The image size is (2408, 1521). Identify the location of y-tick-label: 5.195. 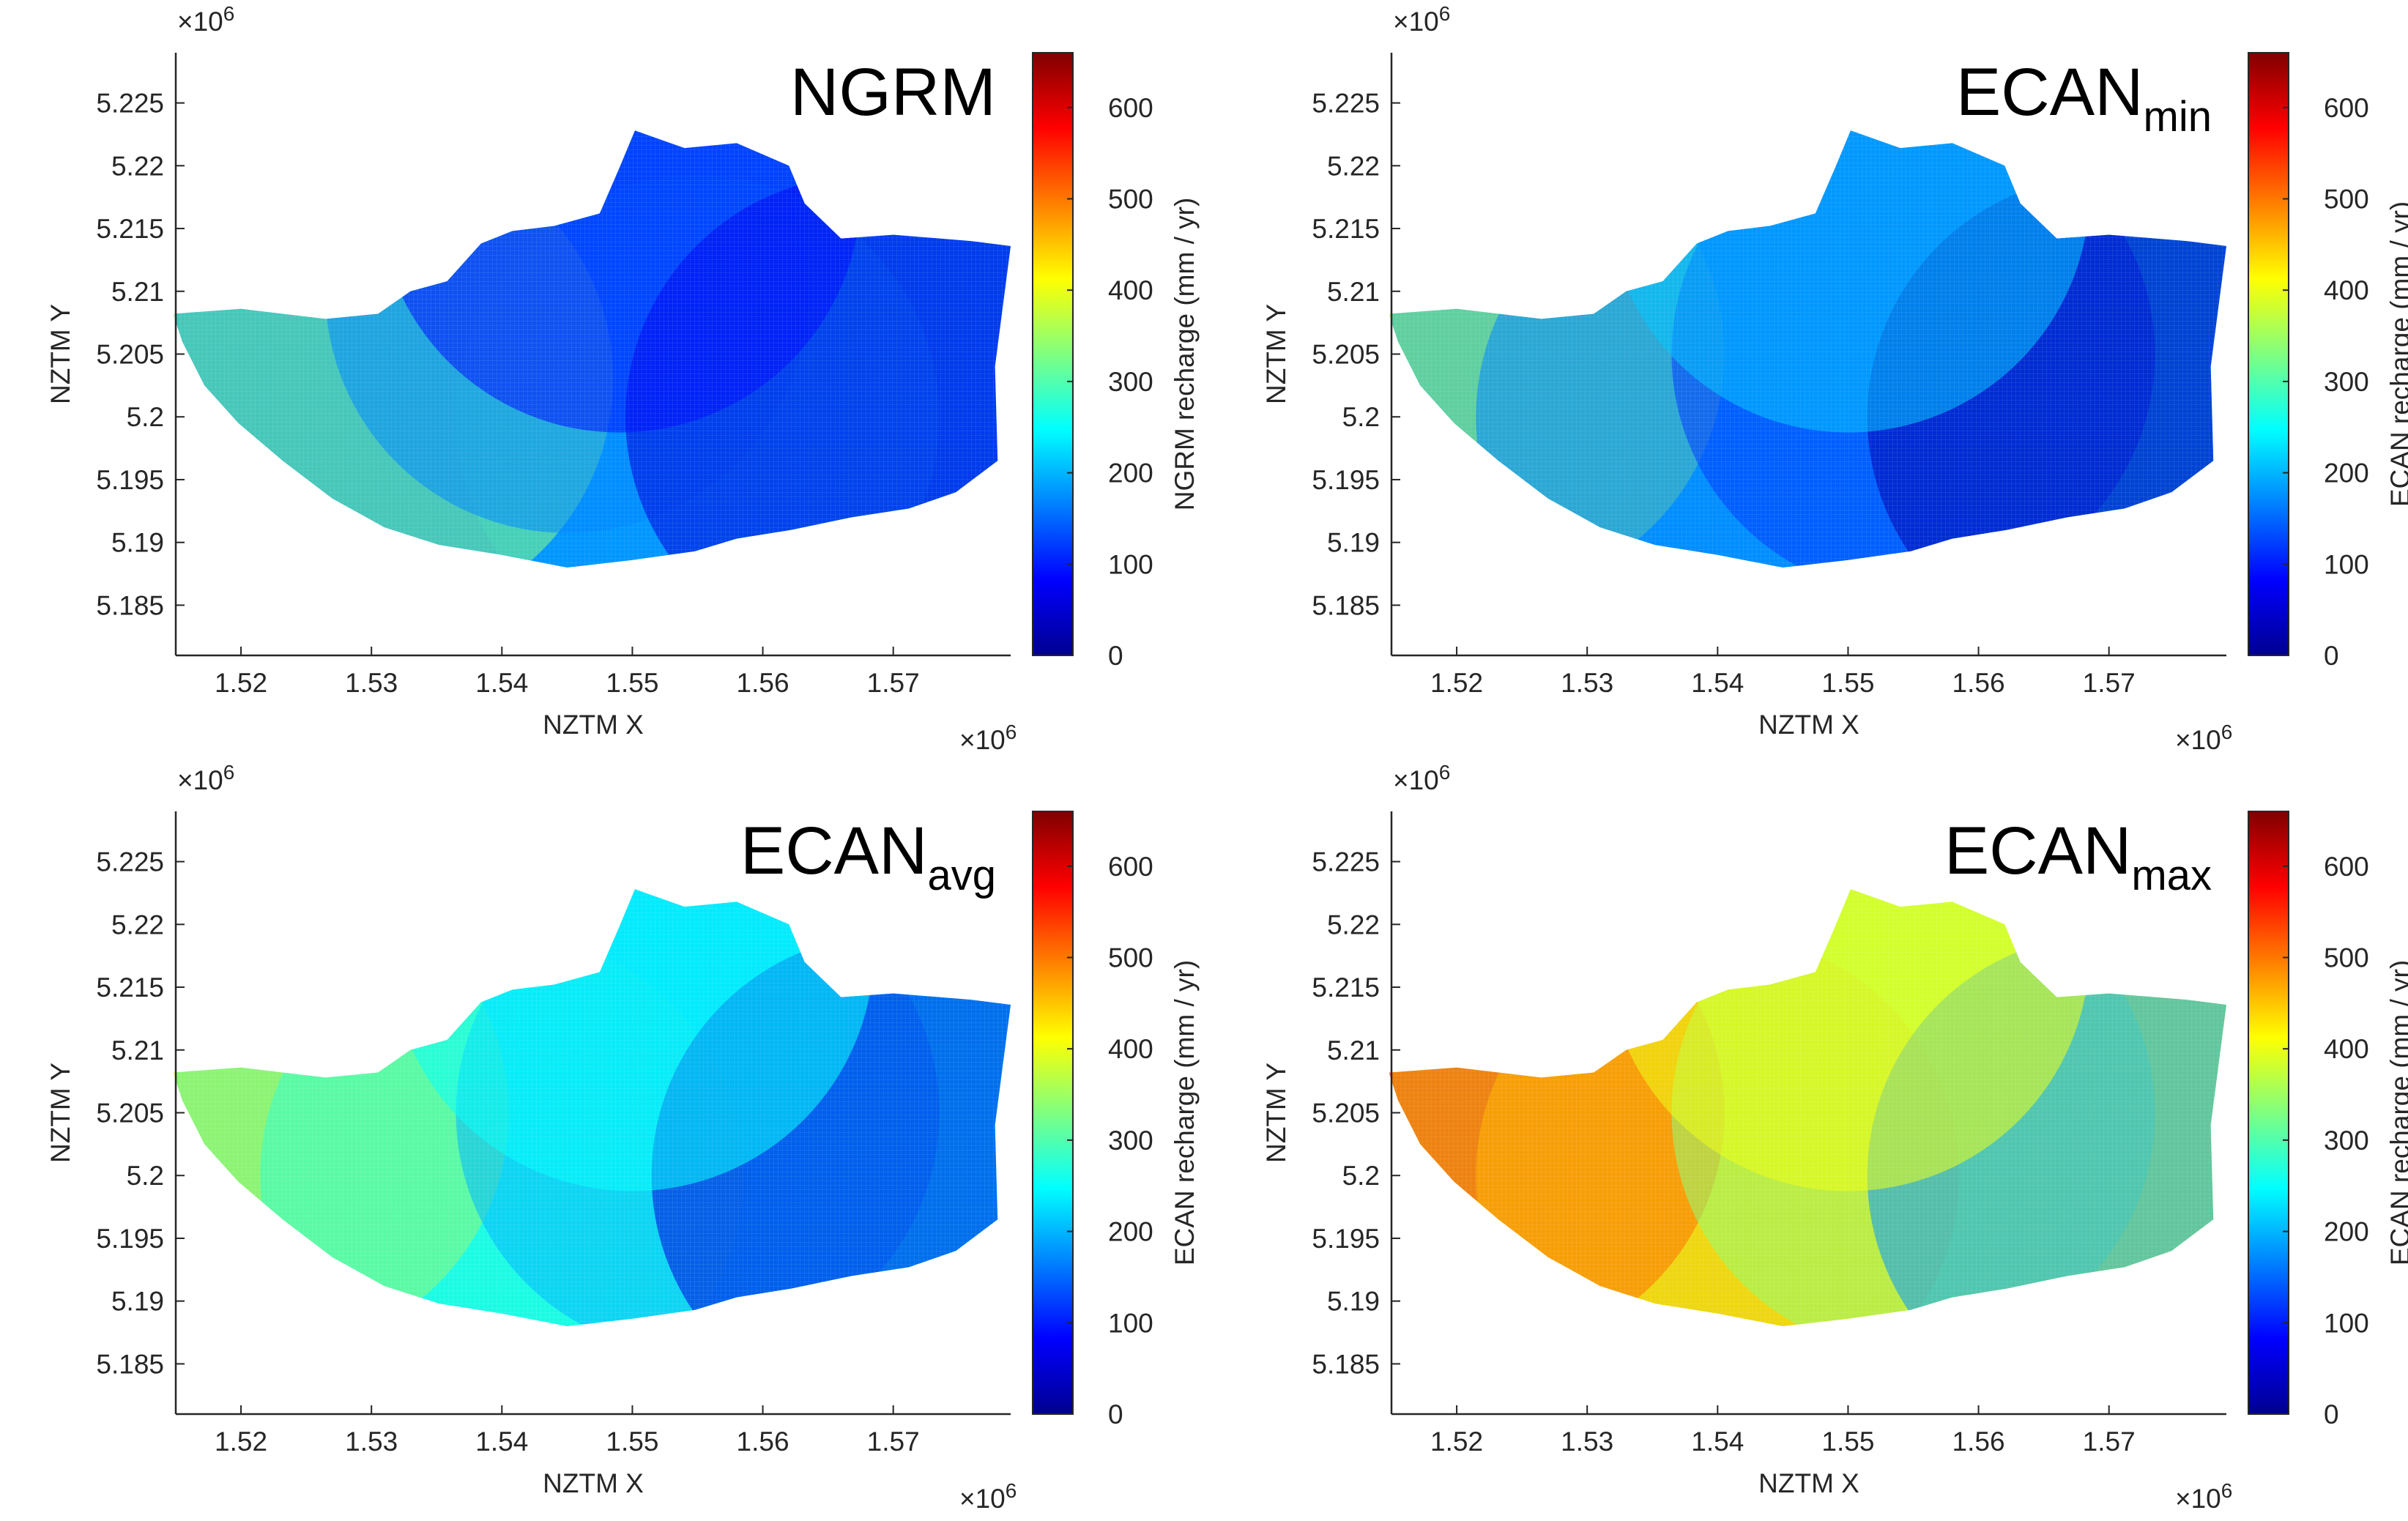
(130, 480).